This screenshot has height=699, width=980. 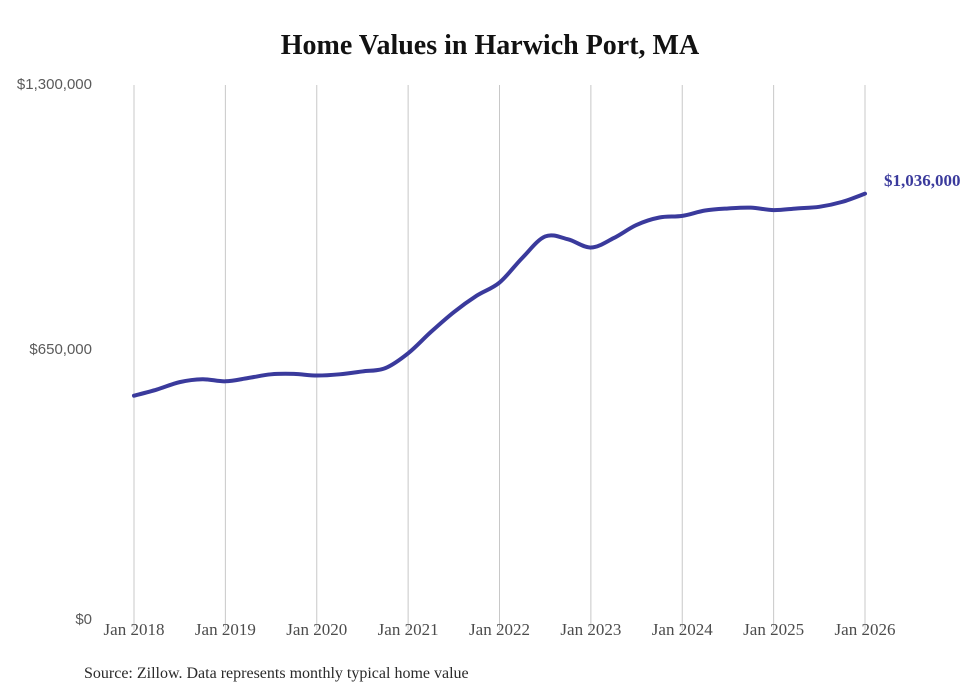 I want to click on x-axis-tick-label: Jan 2023, so click(x=591, y=629).